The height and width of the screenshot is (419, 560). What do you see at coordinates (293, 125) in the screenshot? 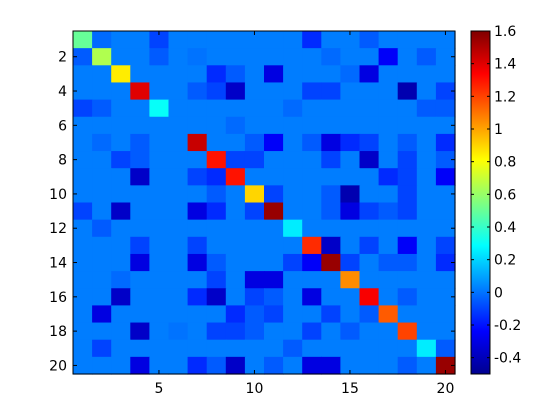
I see `heatmap-cell-r6-c12` at bounding box center [293, 125].